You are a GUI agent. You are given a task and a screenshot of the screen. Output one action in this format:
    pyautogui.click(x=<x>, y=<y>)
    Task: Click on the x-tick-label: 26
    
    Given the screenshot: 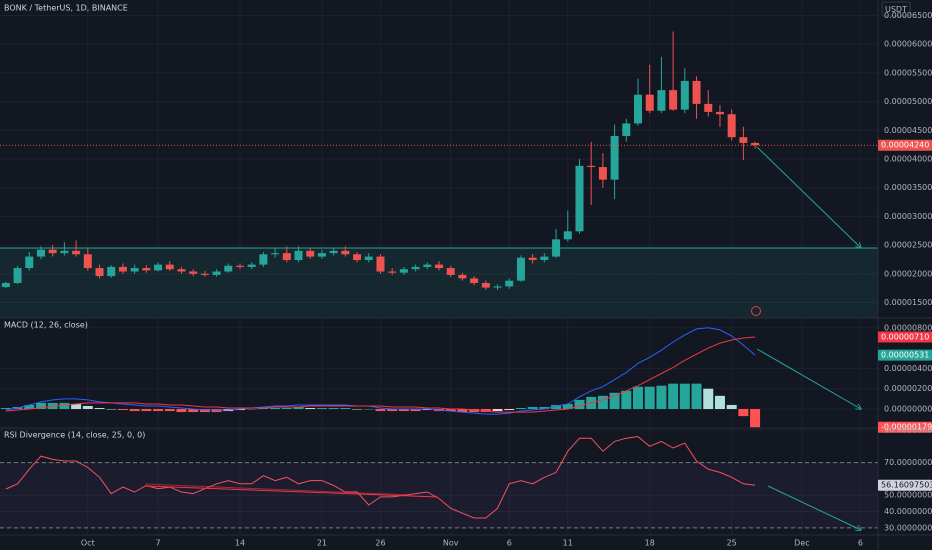 What is the action you would take?
    pyautogui.click(x=380, y=543)
    